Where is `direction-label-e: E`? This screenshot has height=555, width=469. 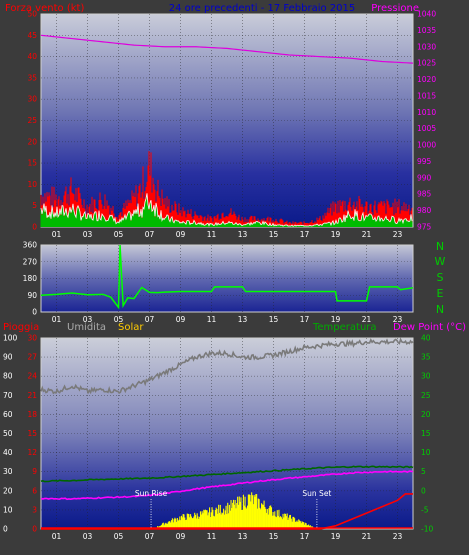 direction-label-e: E is located at coordinates (440, 293).